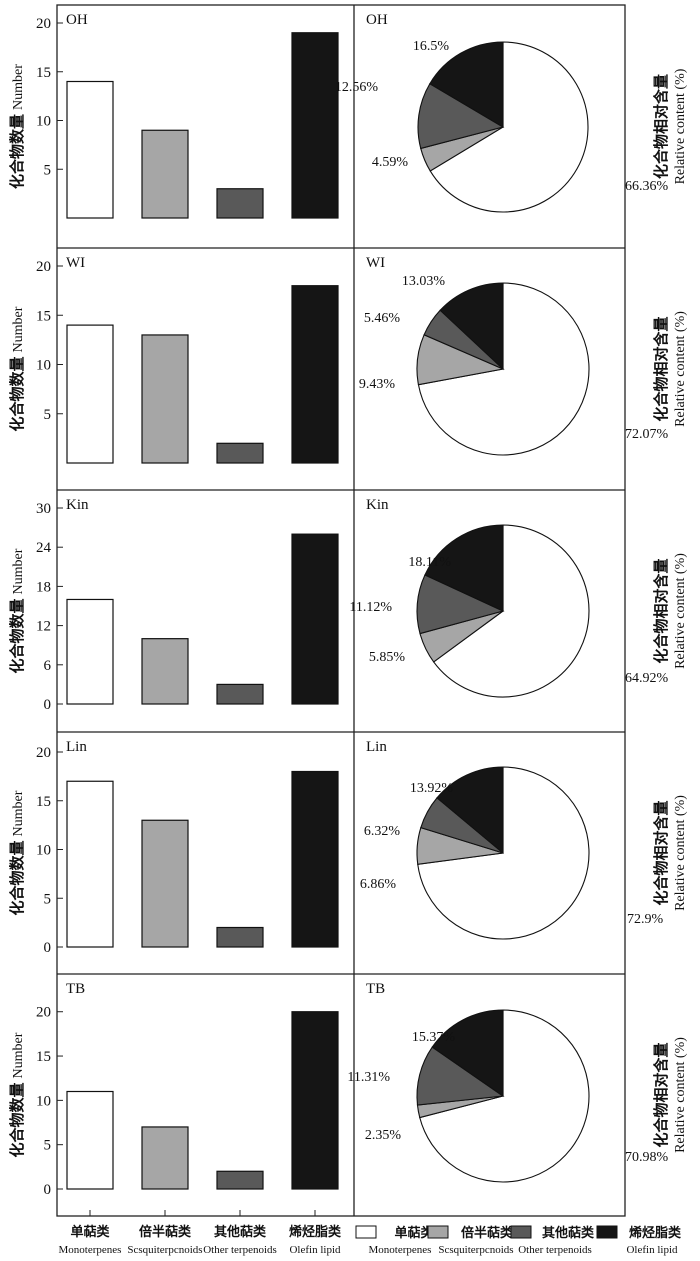  Describe the element at coordinates (652, 1250) in the screenshot. I see `legend-label-en: Olefin lipid` at that location.